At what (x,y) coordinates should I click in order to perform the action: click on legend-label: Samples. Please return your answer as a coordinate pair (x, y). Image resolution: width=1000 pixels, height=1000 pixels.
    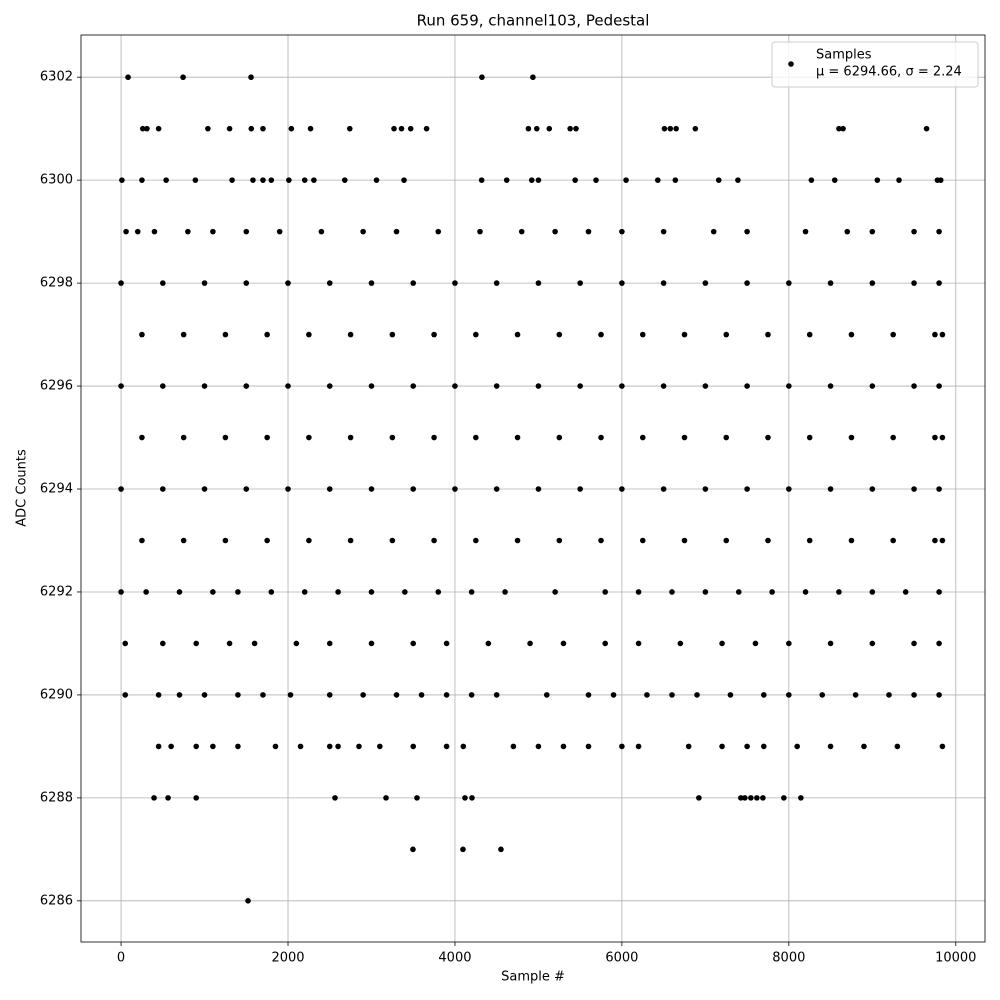
    Looking at the image, I should click on (844, 55).